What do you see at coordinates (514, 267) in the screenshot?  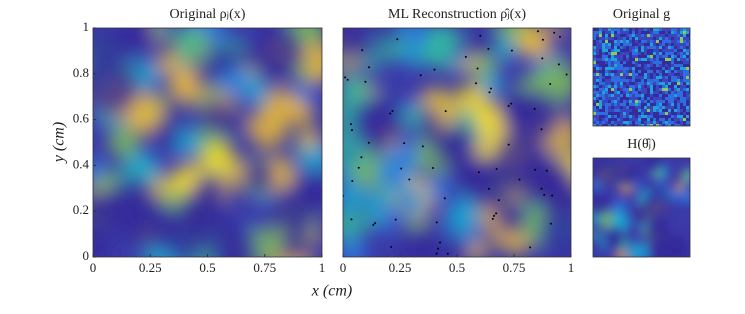 I see `x-tick-label: 0.75` at bounding box center [514, 267].